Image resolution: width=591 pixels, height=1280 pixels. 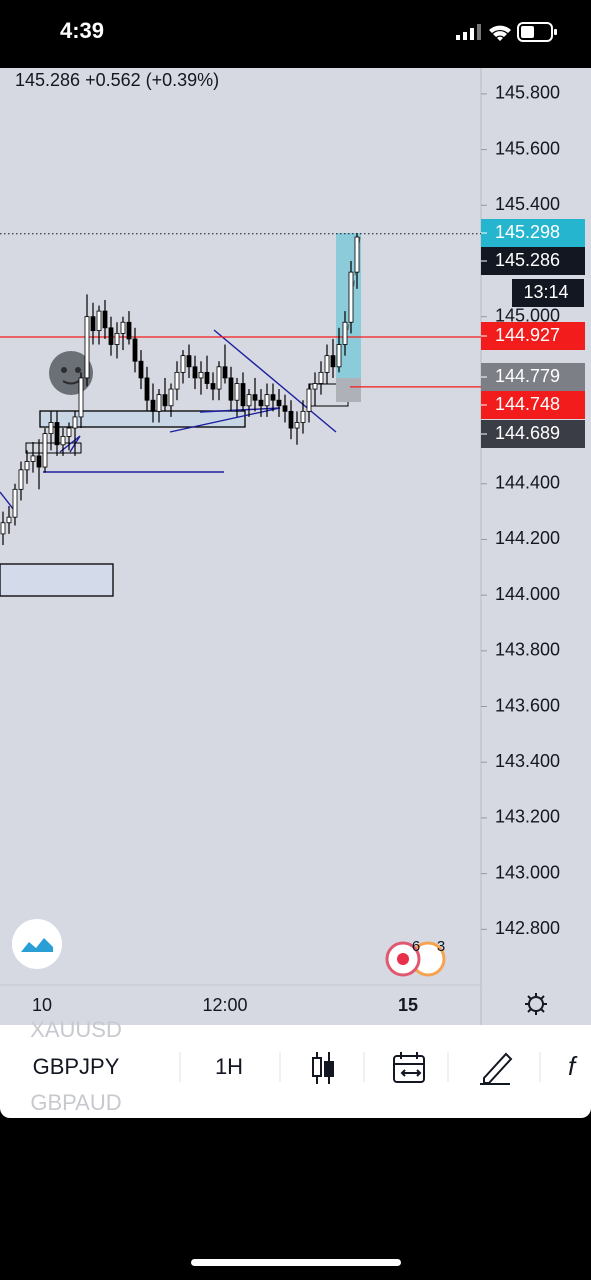 I want to click on next-symbol: GBPAUD, so click(x=75, y=1102).